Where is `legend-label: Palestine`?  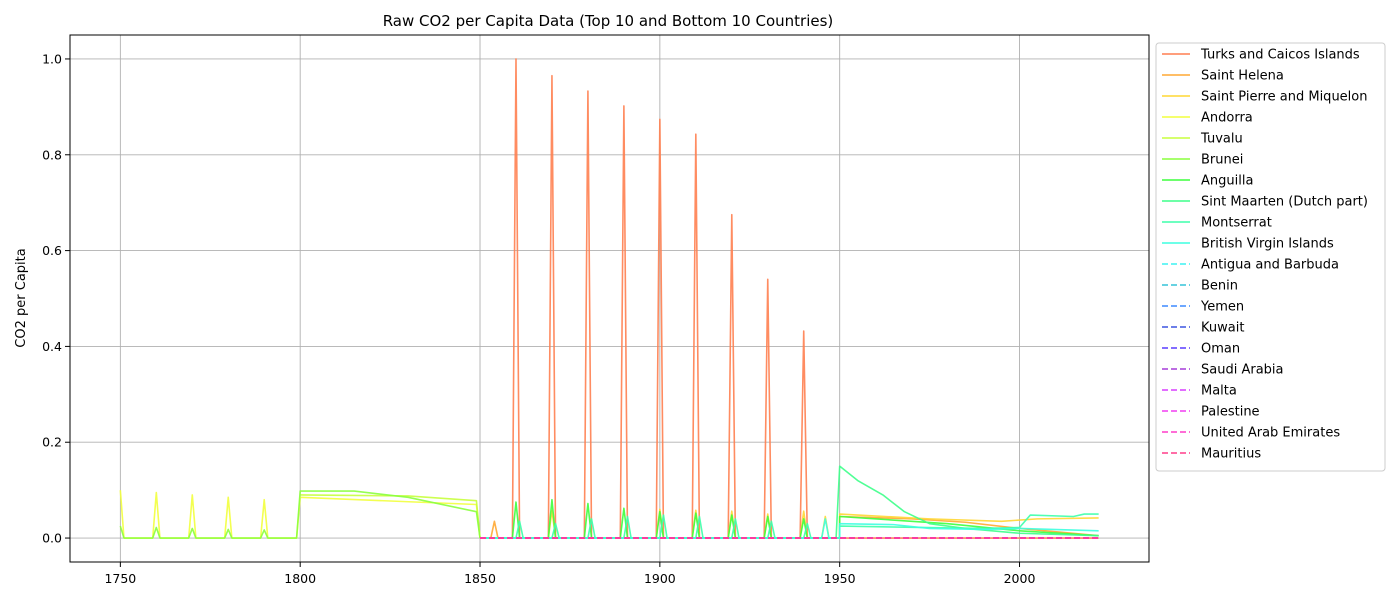
legend-label: Palestine is located at coordinates (1230, 412).